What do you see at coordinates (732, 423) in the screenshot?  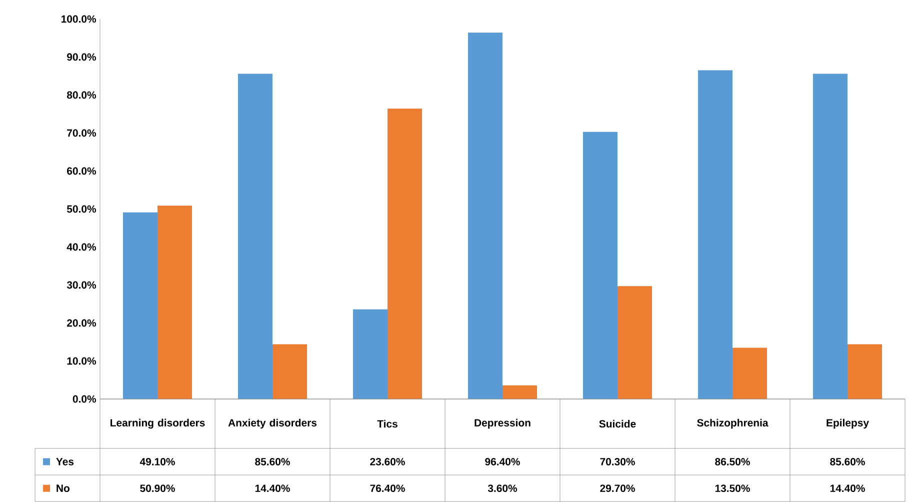 I see `x-tick-label: Schizophrenia` at bounding box center [732, 423].